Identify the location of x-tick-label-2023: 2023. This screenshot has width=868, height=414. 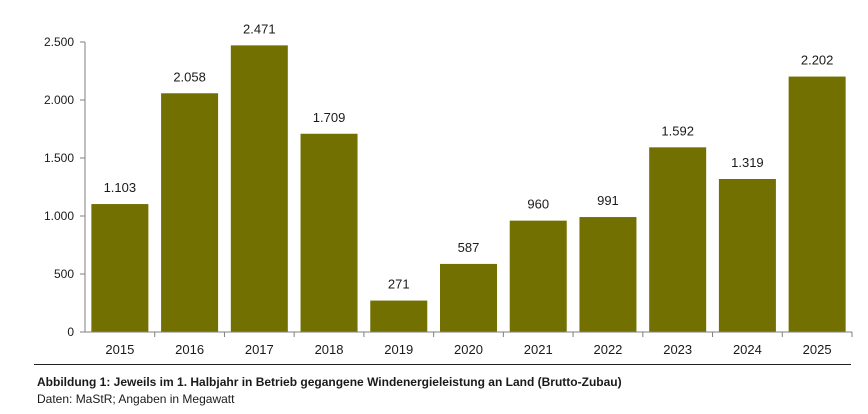
(677, 349).